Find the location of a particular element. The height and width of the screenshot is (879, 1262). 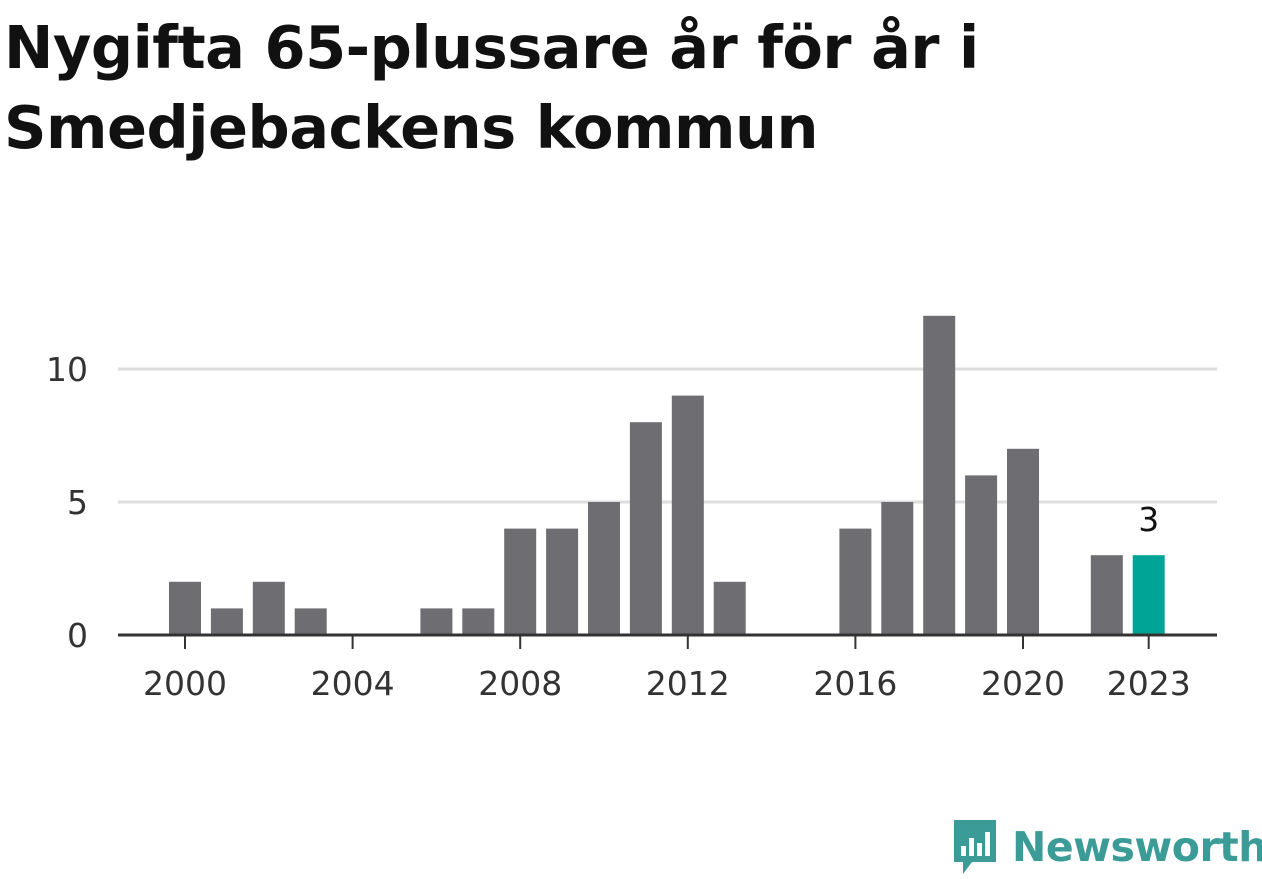

bar-2012 is located at coordinates (687, 515).